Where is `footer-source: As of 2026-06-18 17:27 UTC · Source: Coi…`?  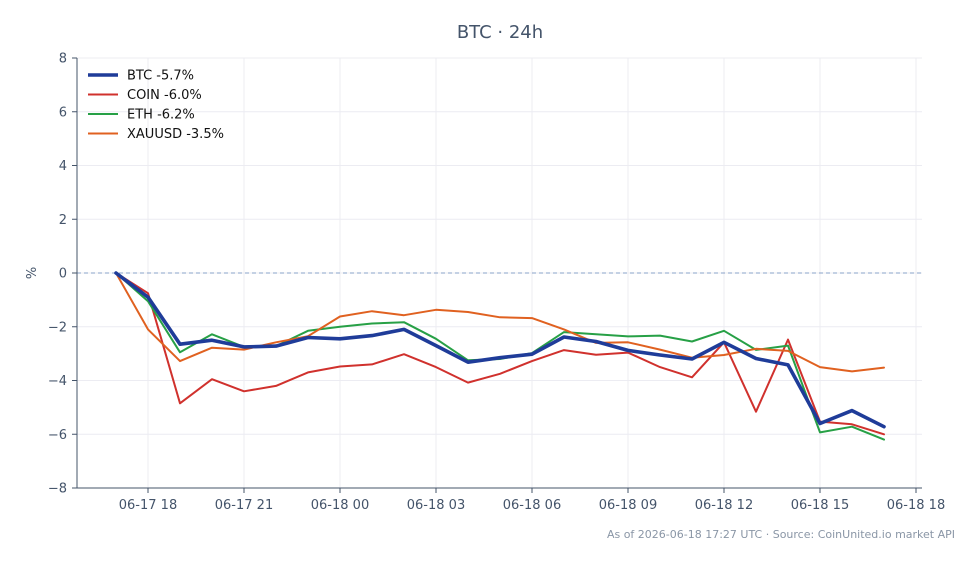 footer-source: As of 2026-06-18 17:27 UTC · Source: Coi… is located at coordinates (781, 534).